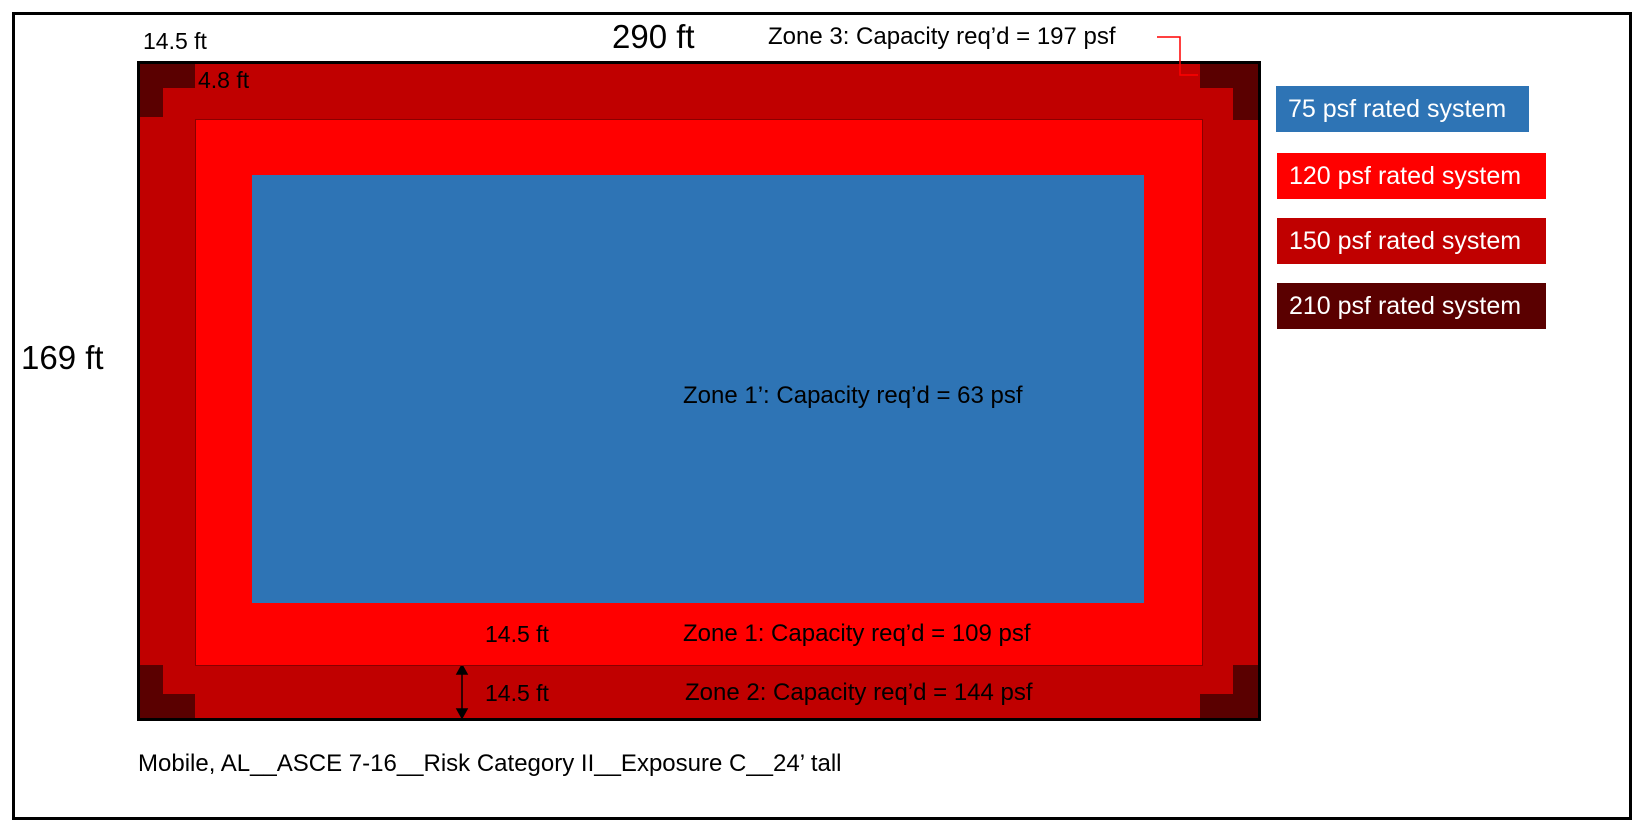 This screenshot has width=1646, height=836. Describe the element at coordinates (1405, 305) in the screenshot. I see `legend-item-label: 210 psf rated system` at that location.